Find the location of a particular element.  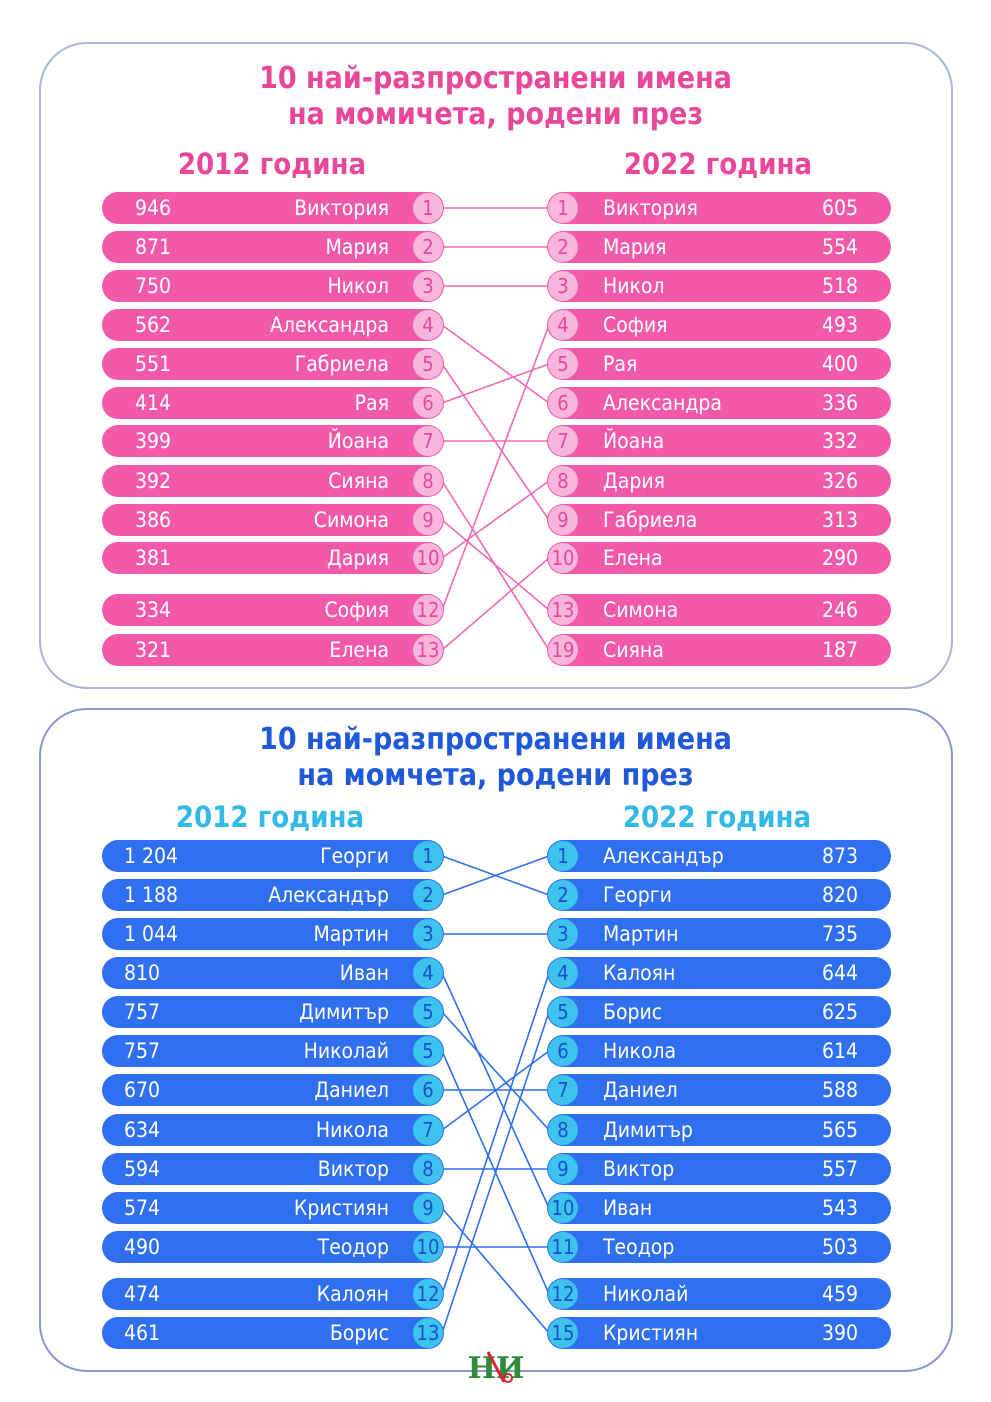

boys-2022-row: 7 Даниел 588 is located at coordinates (719, 1090).